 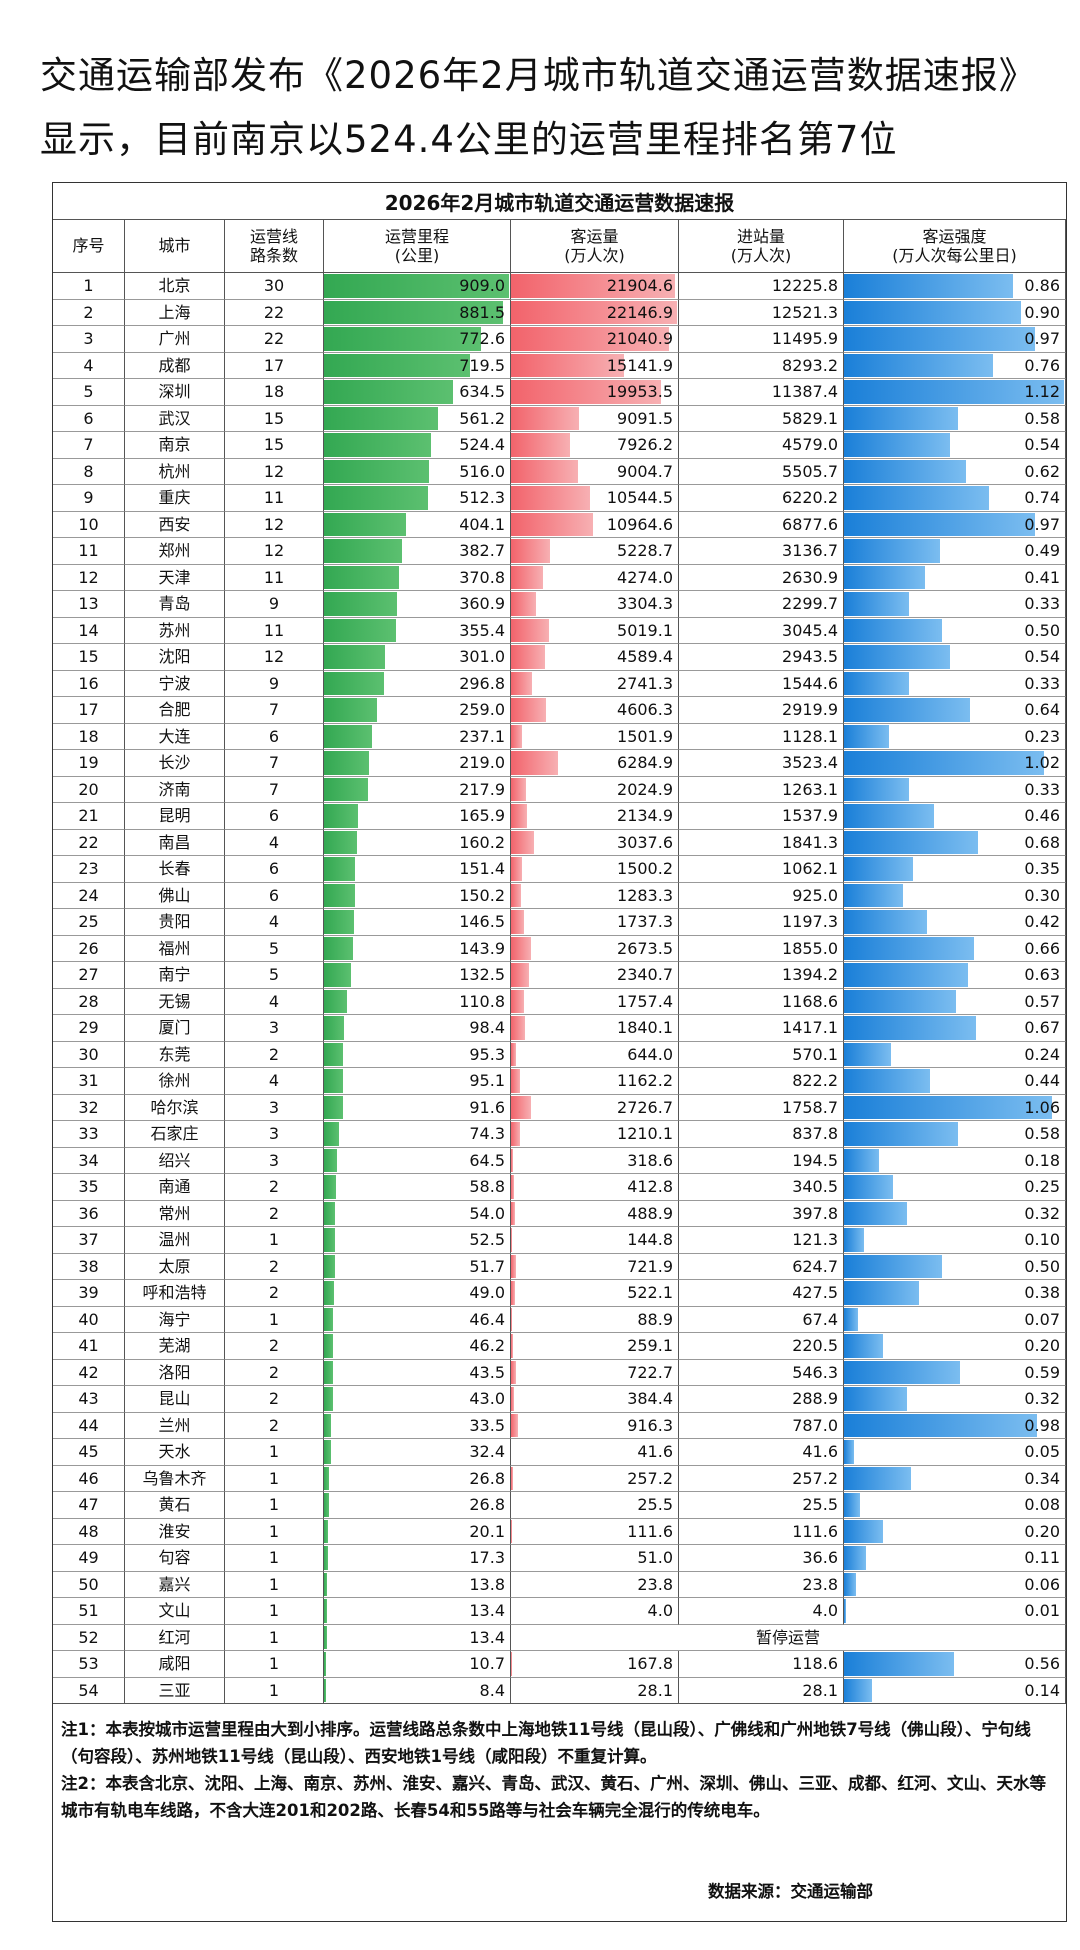 I want to click on table-cell: 20, so click(x=89, y=789).